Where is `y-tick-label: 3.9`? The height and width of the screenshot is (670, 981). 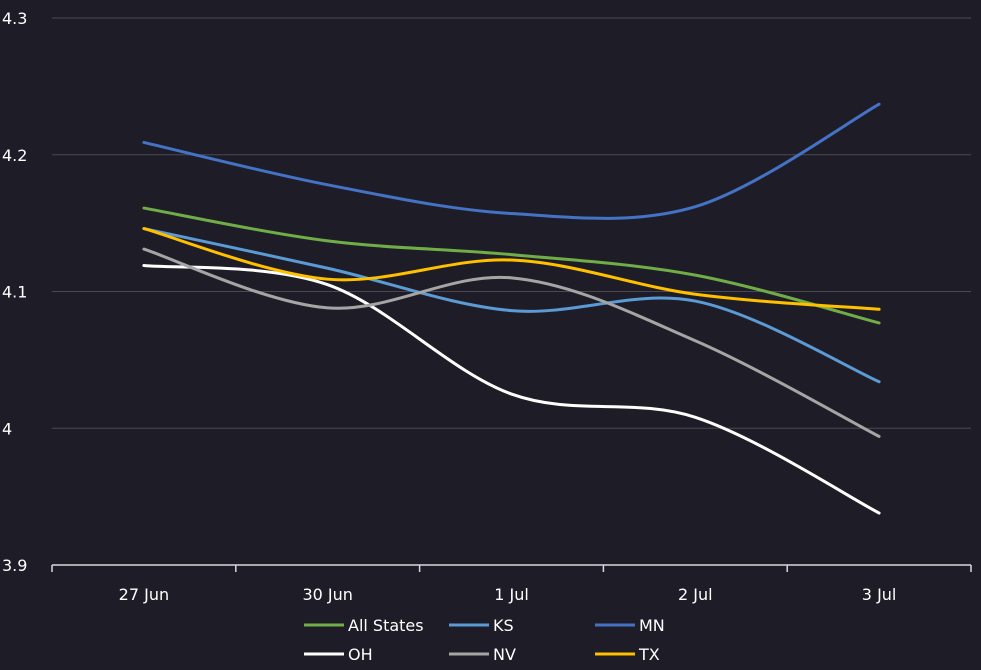
y-tick-label: 3.9 is located at coordinates (14, 565).